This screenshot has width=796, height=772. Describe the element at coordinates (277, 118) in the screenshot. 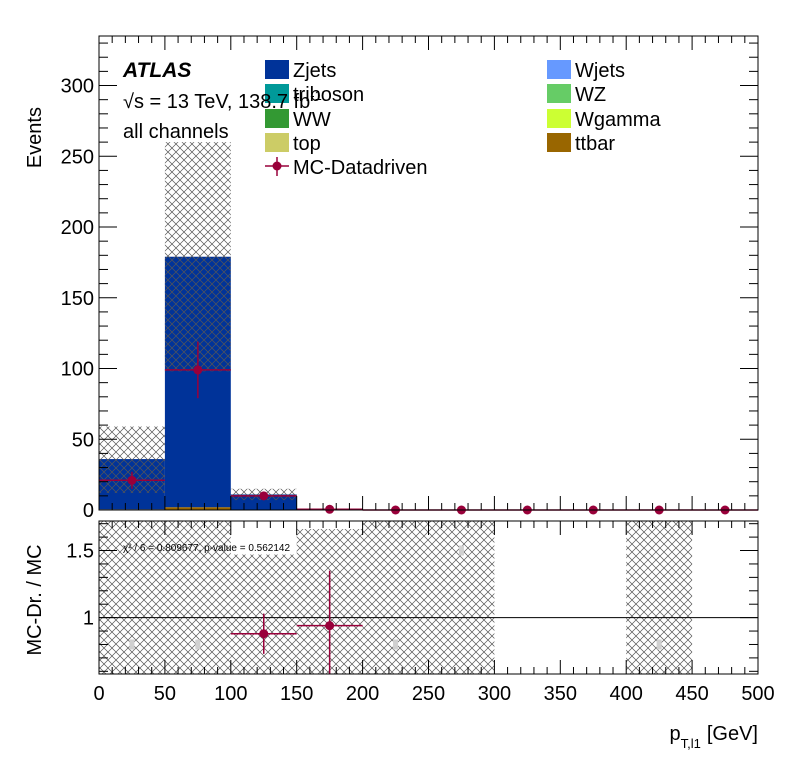

I see `legend-swatch-ww` at that location.